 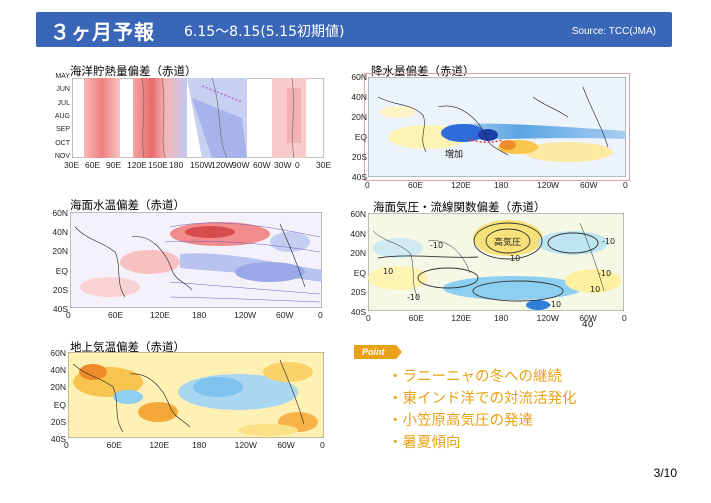 What do you see at coordinates (66, 445) in the screenshot?
I see `t2m-lon-label-0: 0` at bounding box center [66, 445].